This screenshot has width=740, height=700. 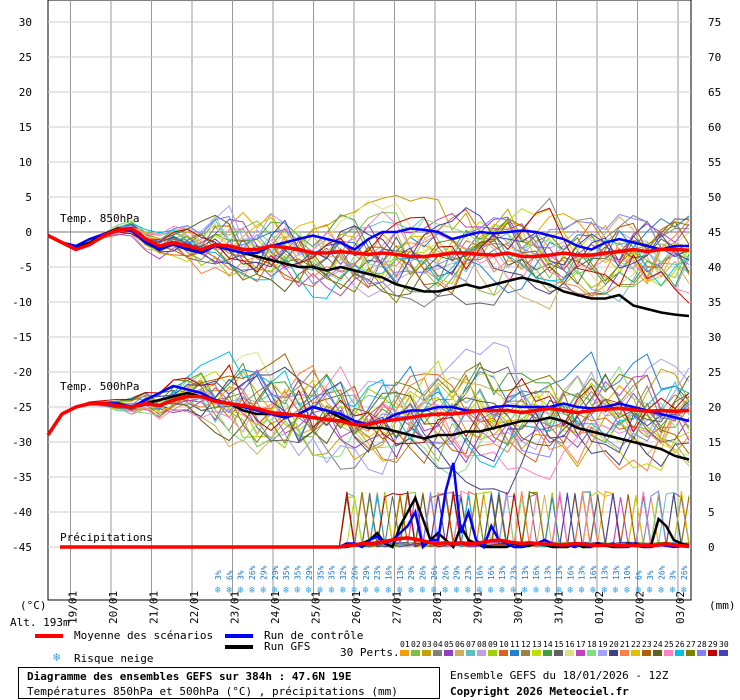 What do you see at coordinates (460, 644) in the screenshot?
I see `perturbation-id: 06` at bounding box center [460, 644].